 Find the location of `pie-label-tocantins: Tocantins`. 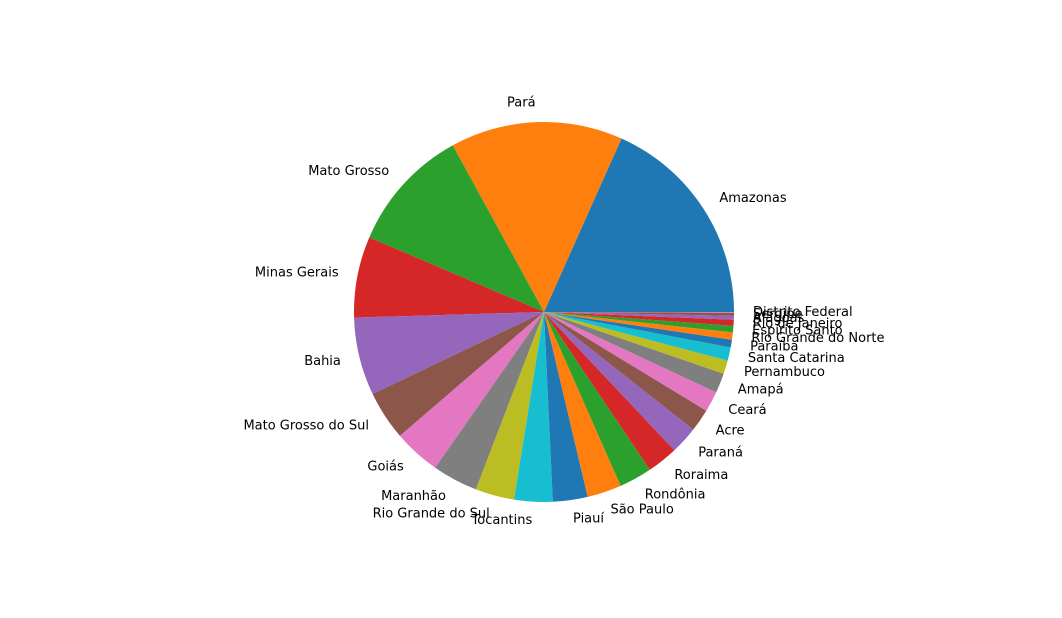

pie-label-tocantins: Tocantins is located at coordinates (502, 520).